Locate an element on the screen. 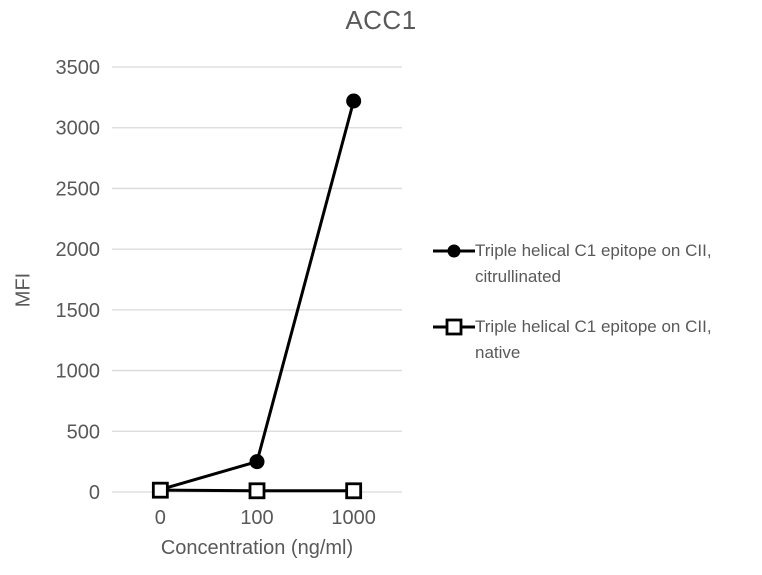 The height and width of the screenshot is (575, 762). legend-label: Triple helical C1 epitope on CII, native is located at coordinates (593, 339).